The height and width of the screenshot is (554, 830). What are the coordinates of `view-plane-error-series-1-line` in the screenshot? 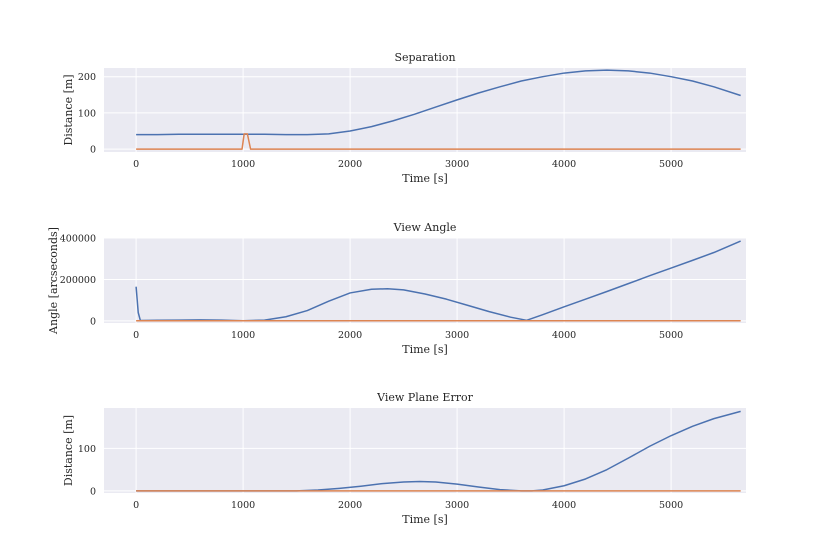 It's located at (438, 451).